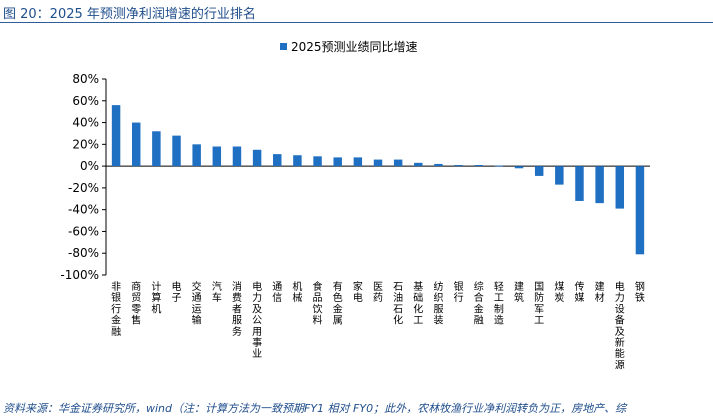  What do you see at coordinates (358, 292) in the screenshot?
I see `x-tick-label: 家电` at bounding box center [358, 292].